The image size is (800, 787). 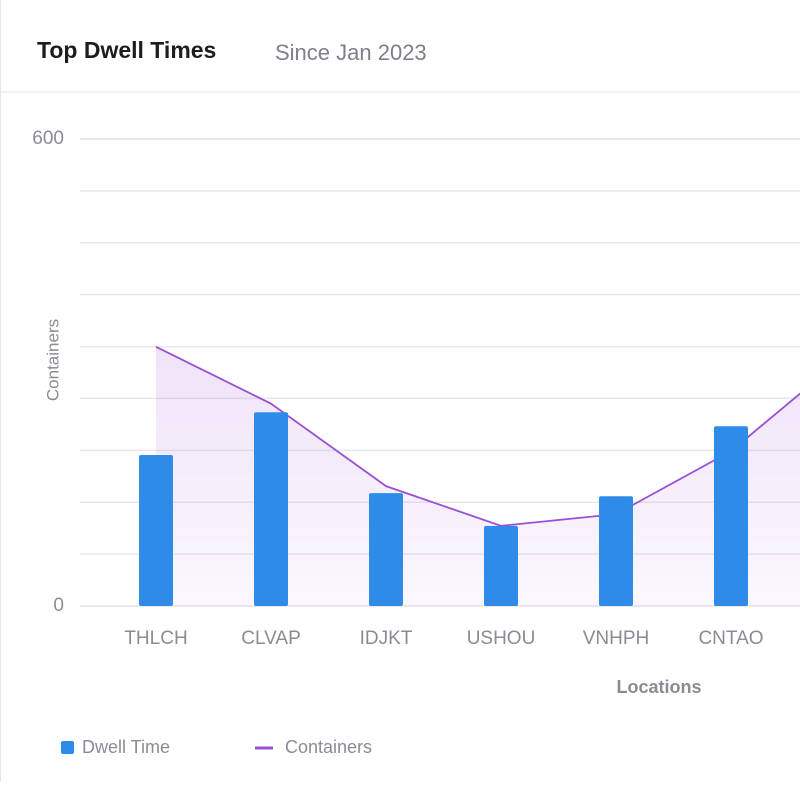 I want to click on x-tick-label: IDJKT, so click(x=386, y=638).